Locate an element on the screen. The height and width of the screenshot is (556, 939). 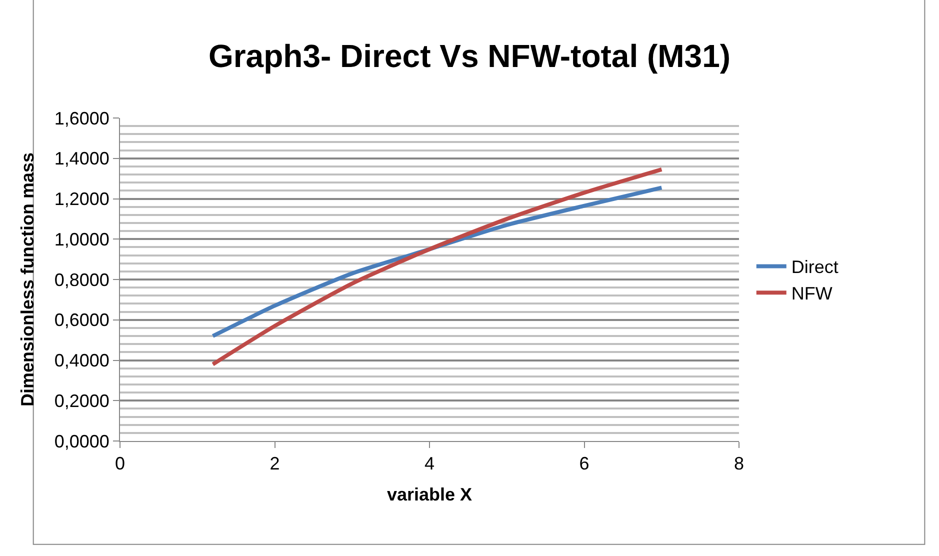
legend-label: Direct is located at coordinates (814, 267).